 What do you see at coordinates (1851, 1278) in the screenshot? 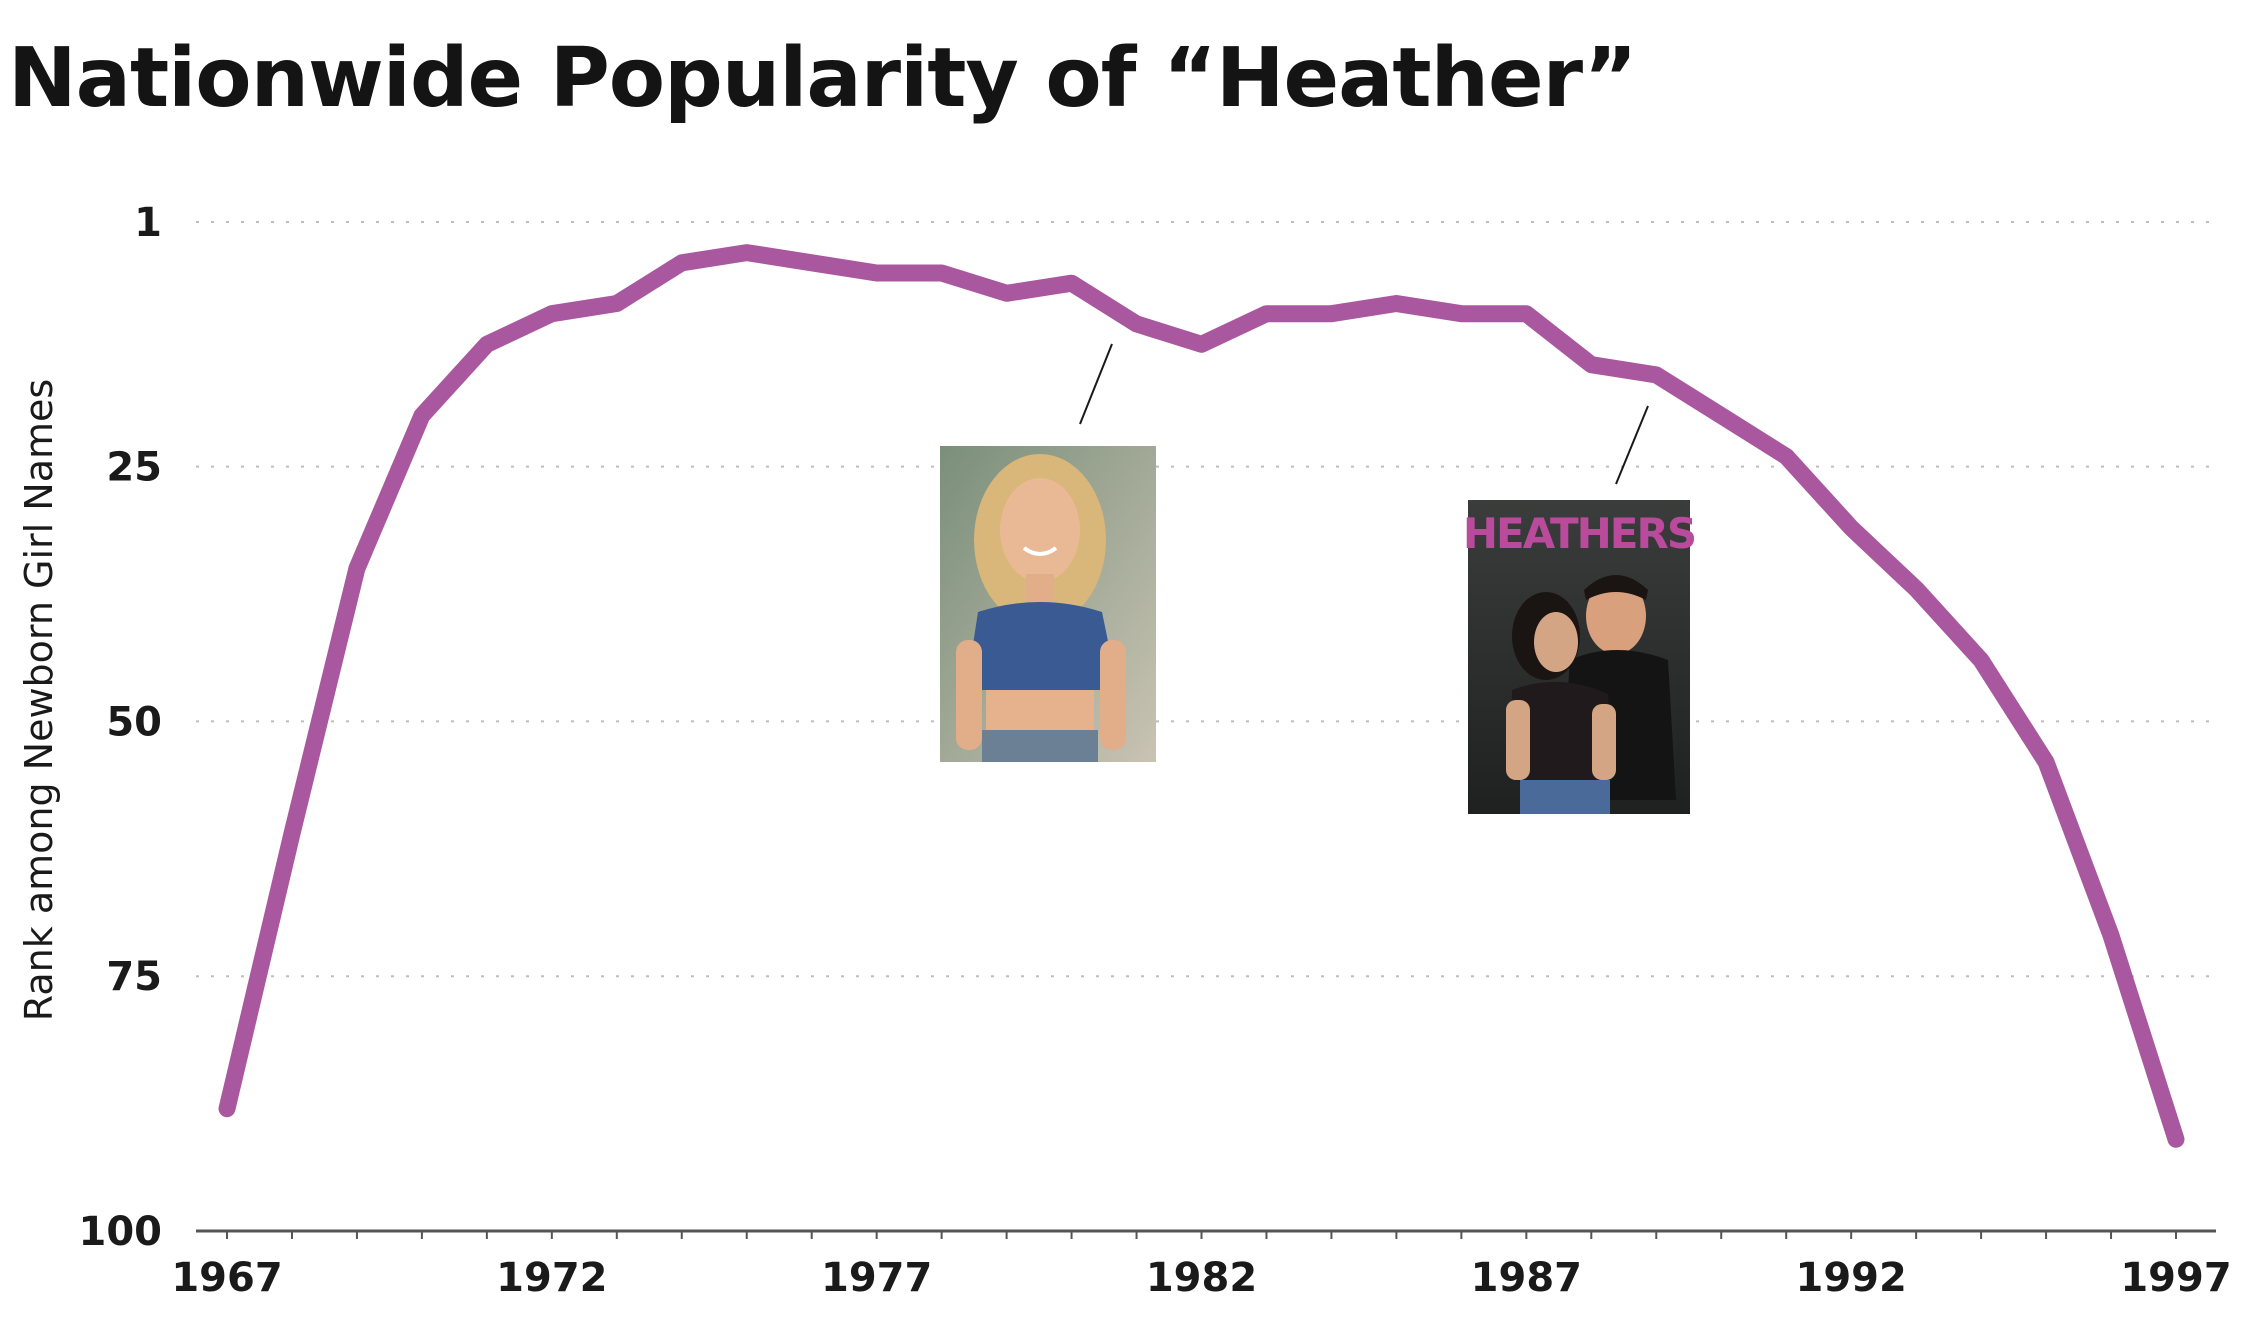
I see `x-tick-label: 1992` at bounding box center [1851, 1278].